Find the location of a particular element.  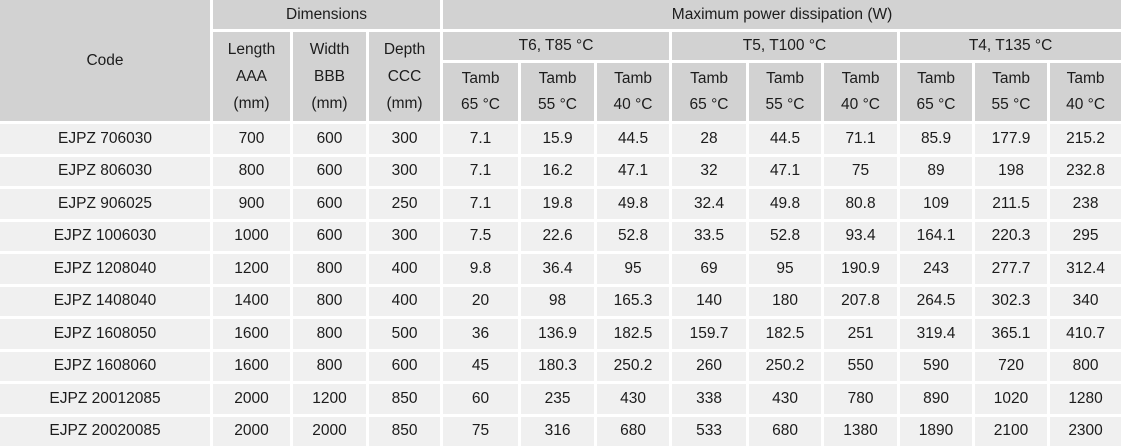

value-cell: 32.4 is located at coordinates (709, 204).